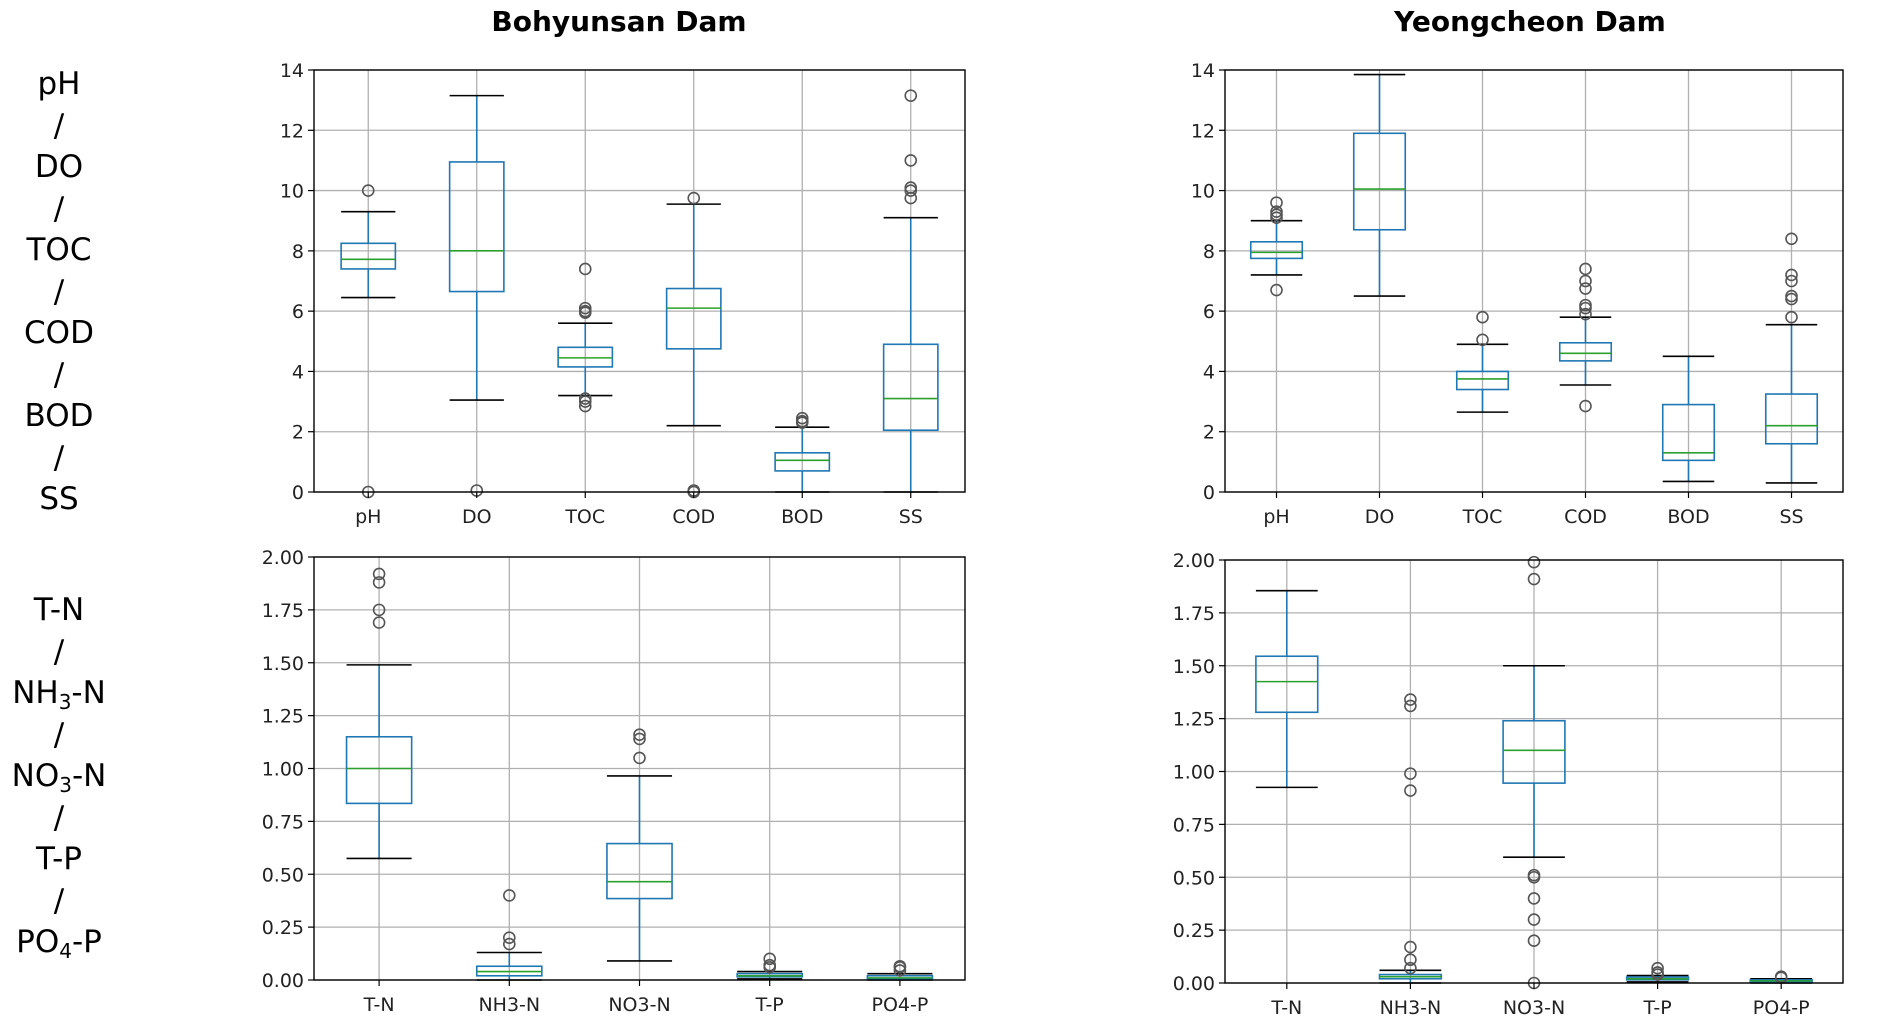  What do you see at coordinates (1286, 1007) in the screenshot?
I see `x-tick-label: T-N` at bounding box center [1286, 1007].